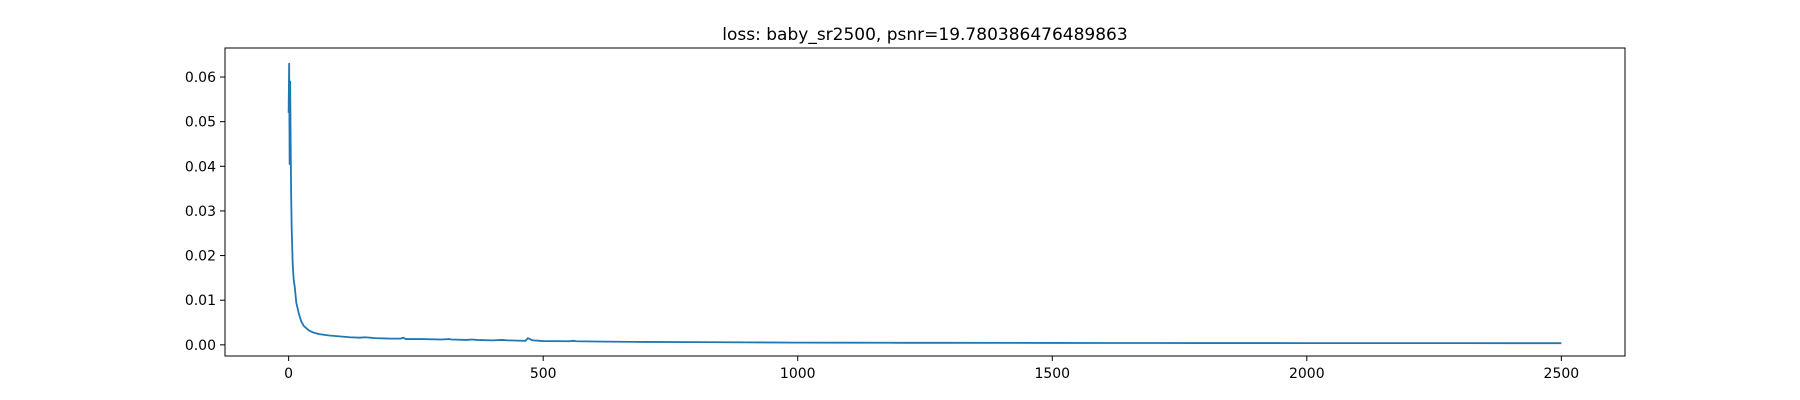  What do you see at coordinates (288, 374) in the screenshot?
I see `x-tick-label: 0` at bounding box center [288, 374].